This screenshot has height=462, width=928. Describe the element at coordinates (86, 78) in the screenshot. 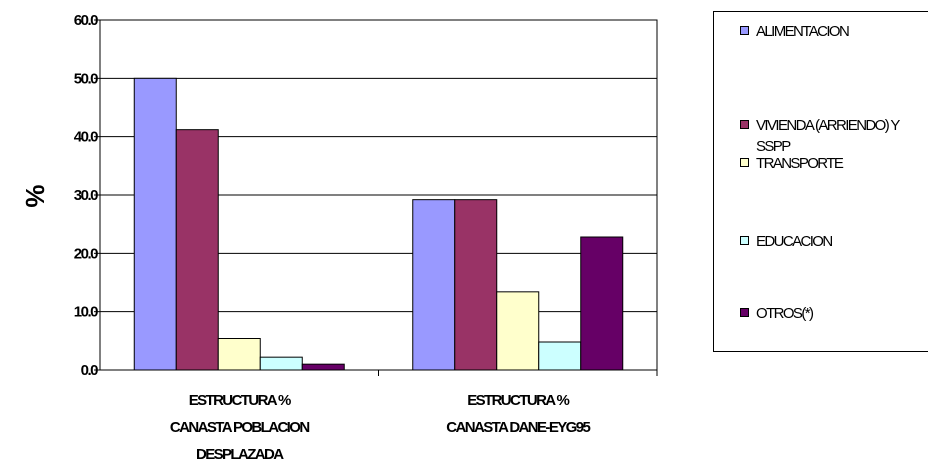

I see `y-tick-label: 50.0` at that location.